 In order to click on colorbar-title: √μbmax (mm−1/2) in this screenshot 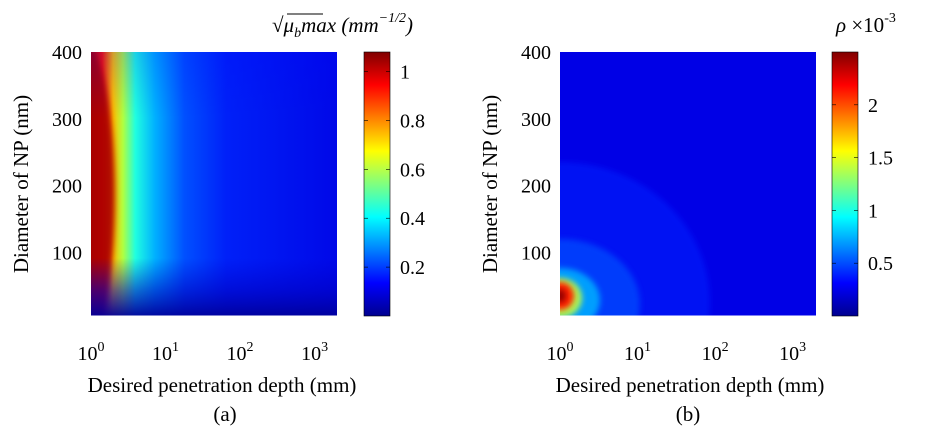, I will do `click(342, 26)`.